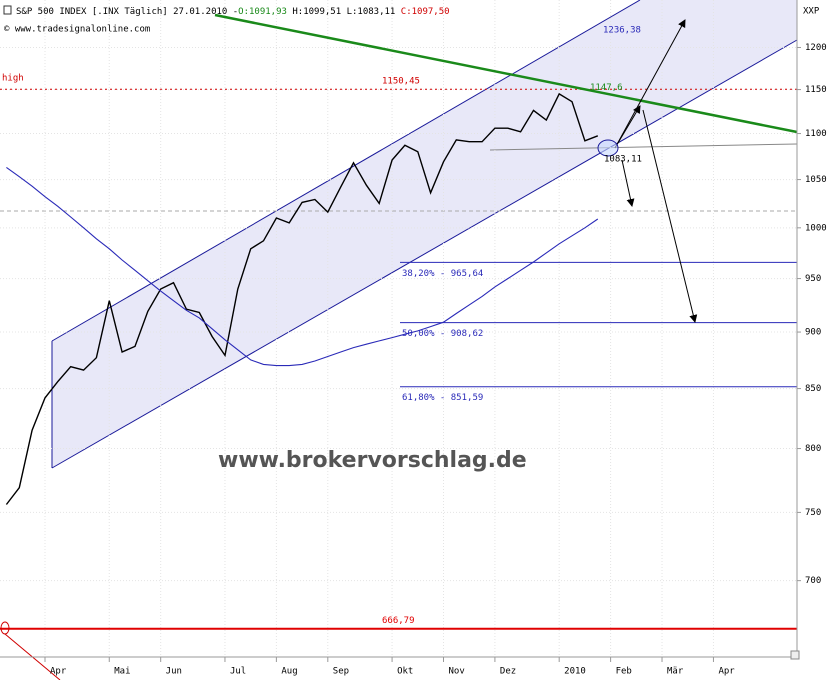  I want to click on x-tick-label: Mai, so click(122, 672).